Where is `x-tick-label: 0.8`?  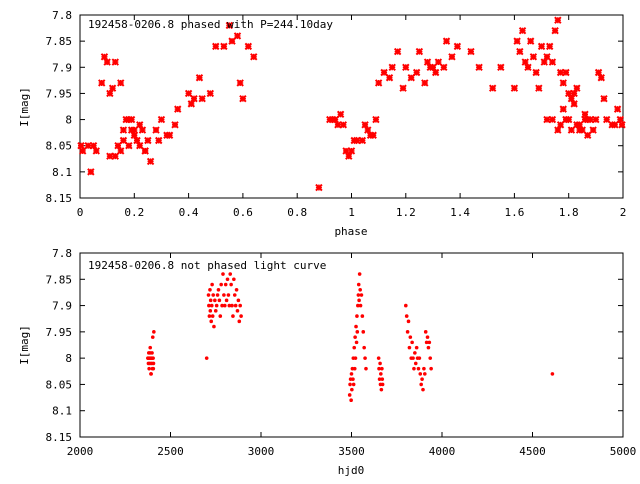 x-tick-label: 0.8 is located at coordinates (297, 212).